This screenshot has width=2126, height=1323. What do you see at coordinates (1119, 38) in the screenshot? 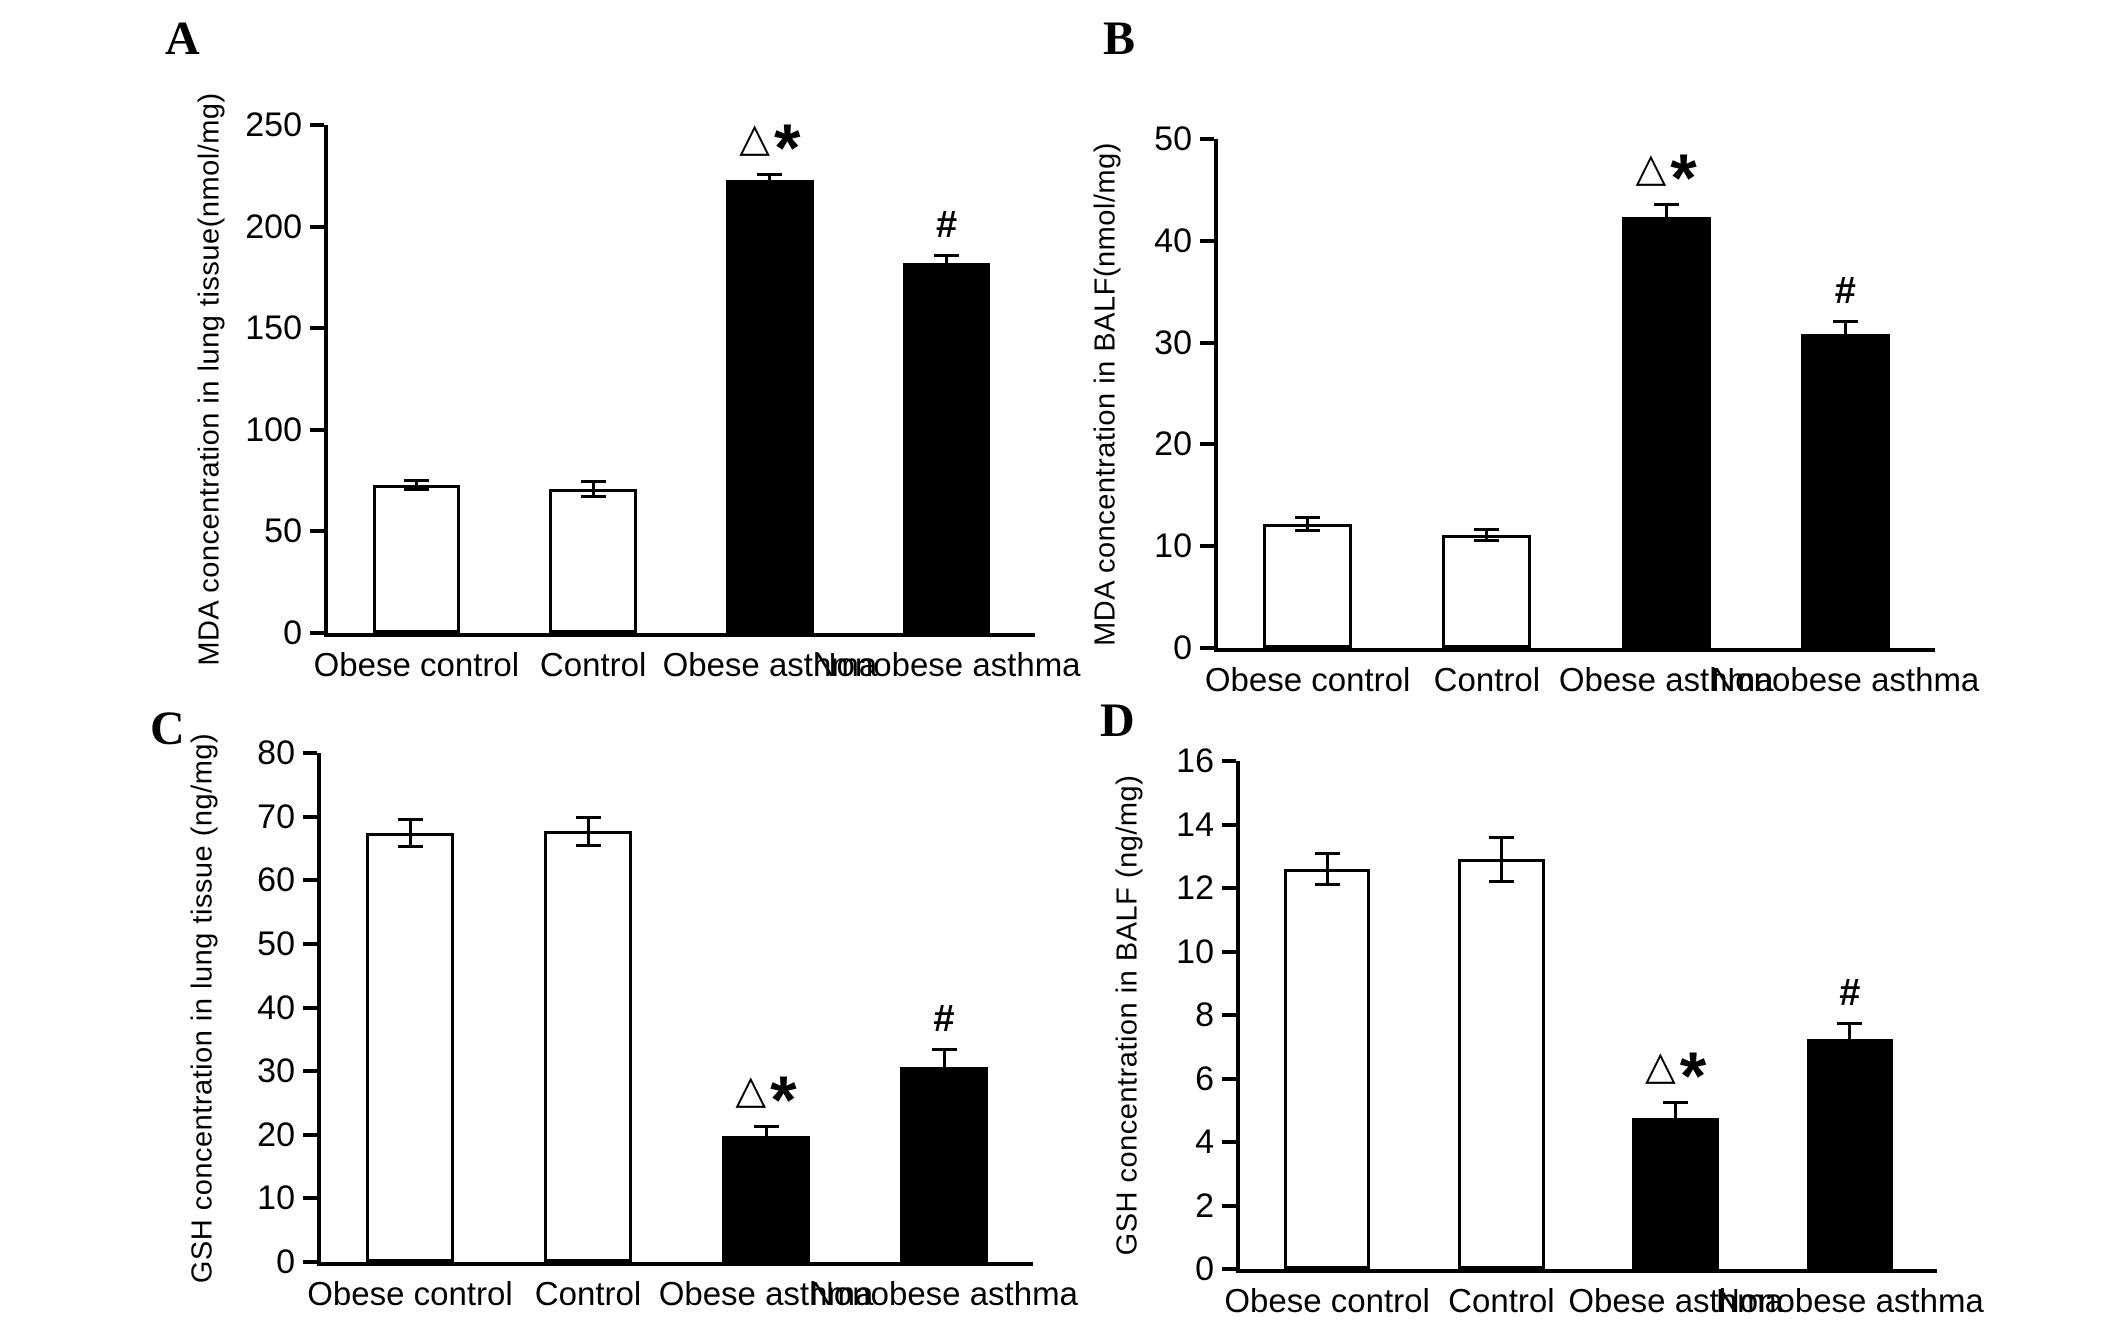
I see `panel-letter: B` at bounding box center [1119, 38].